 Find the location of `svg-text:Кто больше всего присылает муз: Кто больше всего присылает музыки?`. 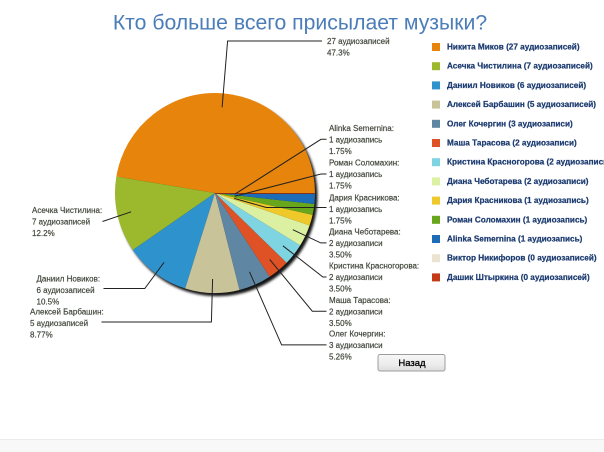

svg-text:Кто больше всего присылает муз: Кто больше всего присылает музыки? is located at coordinates (300, 23).